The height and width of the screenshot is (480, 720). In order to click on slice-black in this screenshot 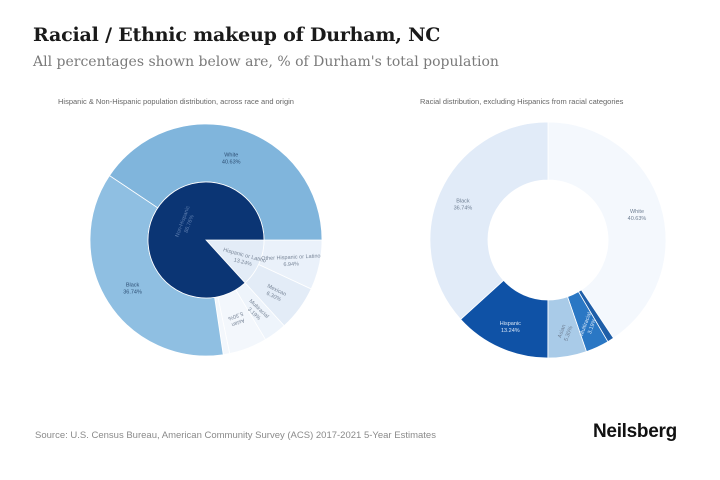, I will do `click(489, 220)`.